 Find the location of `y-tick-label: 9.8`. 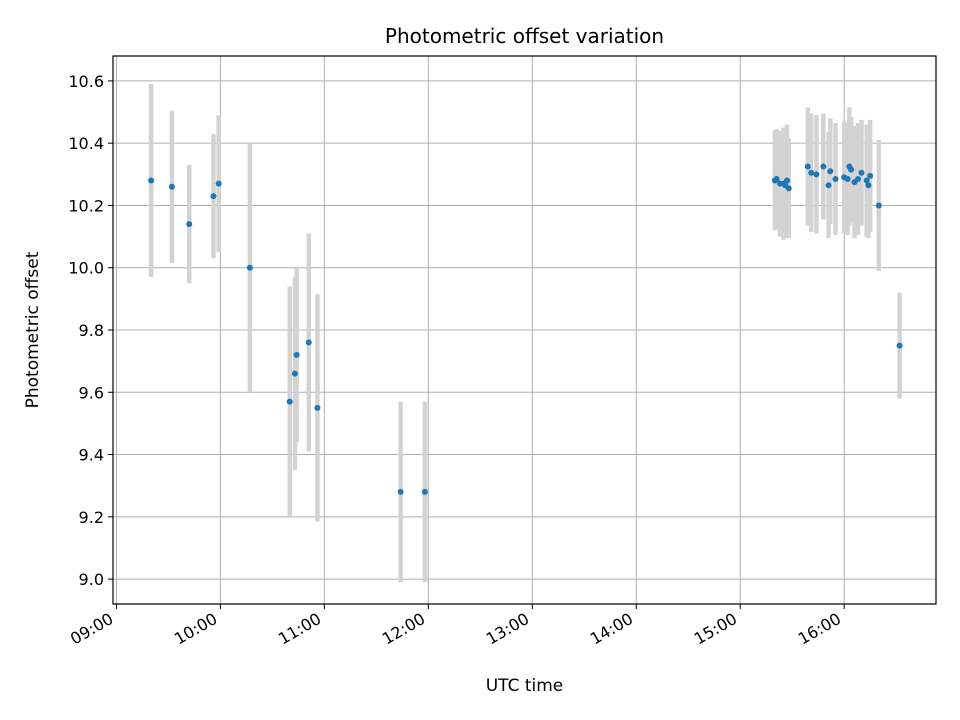

y-tick-label: 9.8 is located at coordinates (91, 330).